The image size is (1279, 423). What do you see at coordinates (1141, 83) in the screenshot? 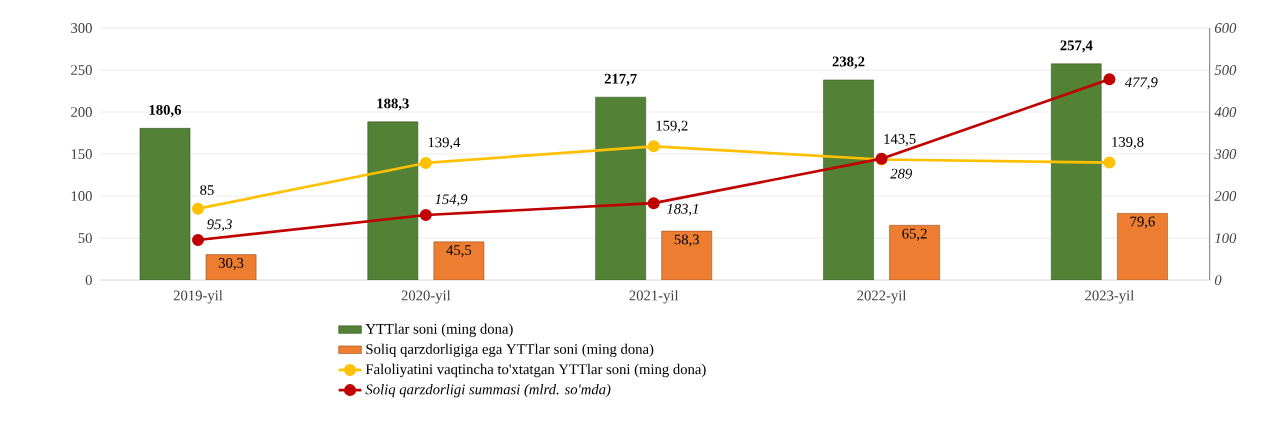
I see `data-label: 477,9` at bounding box center [1141, 83].